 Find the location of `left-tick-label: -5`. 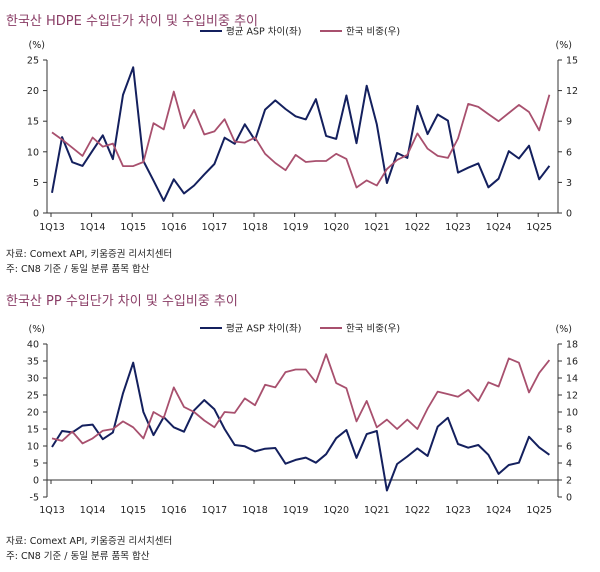

left-tick-label: -5 is located at coordinates (34, 498).